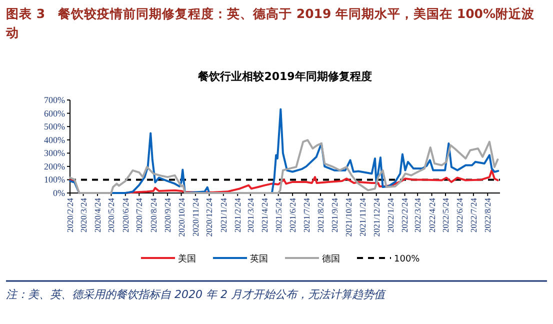 The height and width of the screenshot is (324, 553). I want to click on x-tick-label: 2020/3/24, so click(83, 214).